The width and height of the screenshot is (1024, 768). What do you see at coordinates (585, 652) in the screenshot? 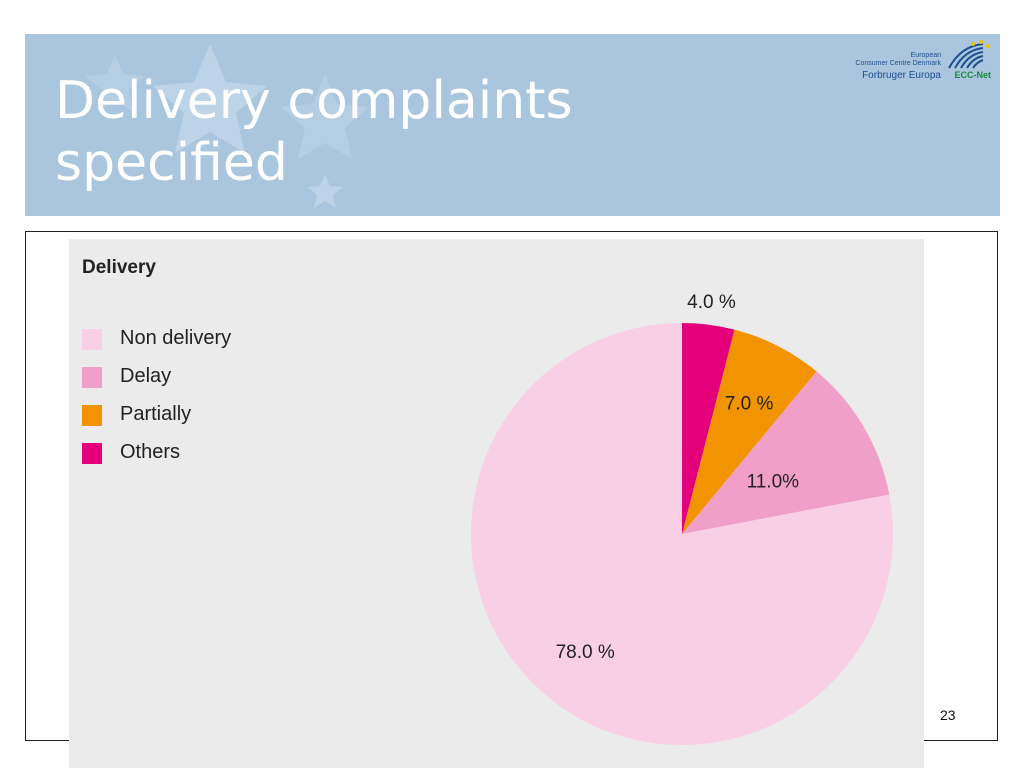
I see `slice-label-non-delivery: 78.0 %` at bounding box center [585, 652].